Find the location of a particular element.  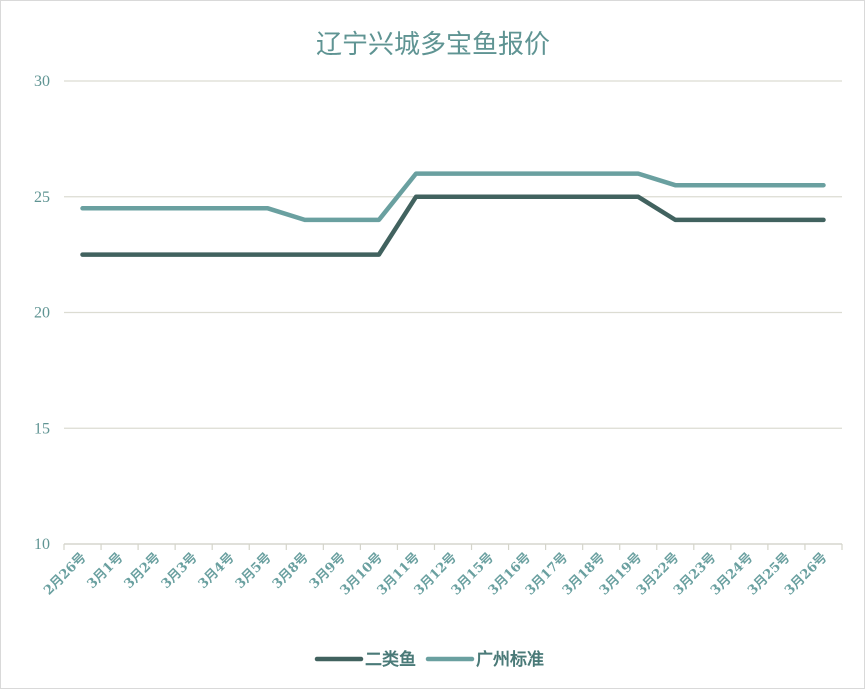

y-tick-label: 25 is located at coordinates (42, 197).